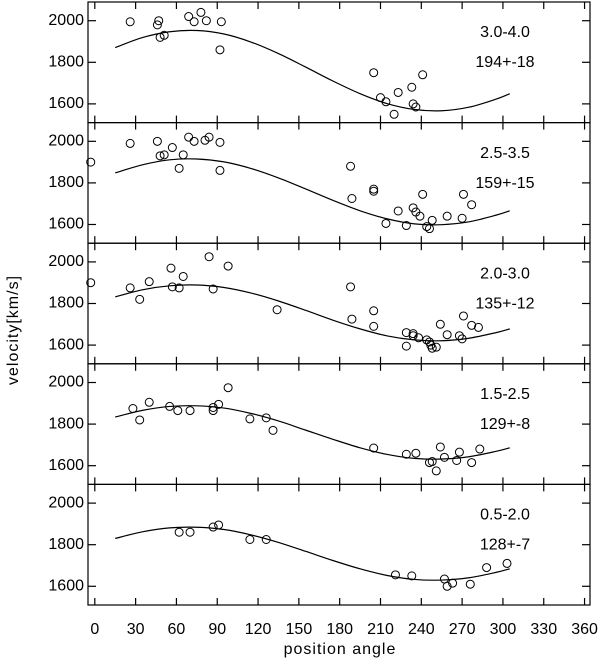 Image resolution: width=600 pixels, height=664 pixels. I want to click on x-tick-label: 300, so click(503, 629).